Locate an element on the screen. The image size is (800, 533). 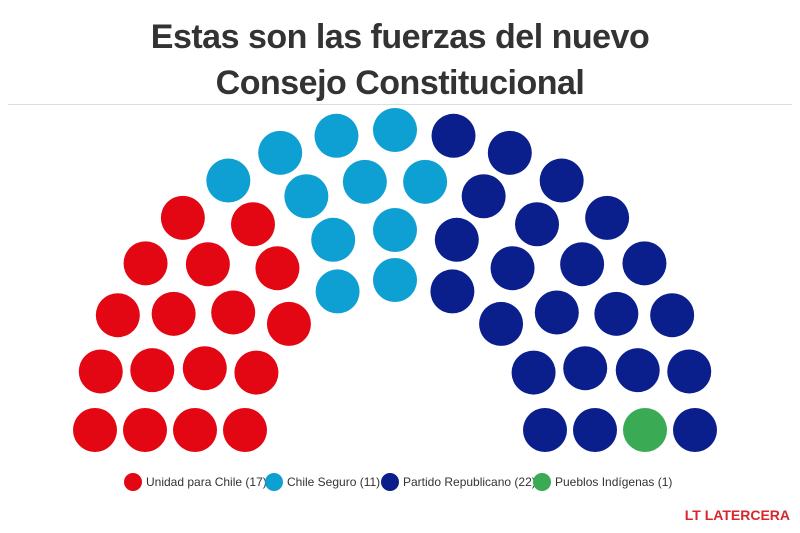
legend-label: Unidad para Chile (17) is located at coordinates (206, 482).